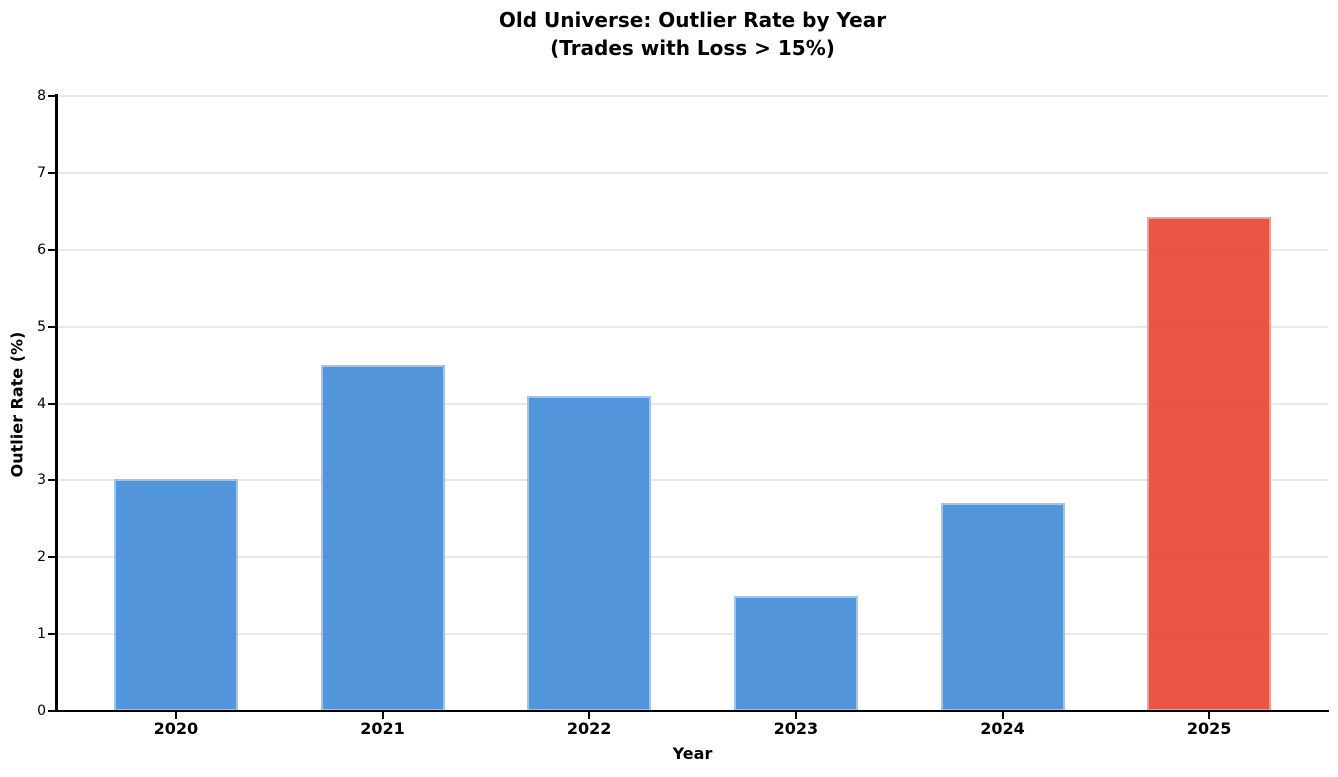 The width and height of the screenshot is (1338, 777). Describe the element at coordinates (1209, 728) in the screenshot. I see `x-tick-label-2025: 2025` at that location.